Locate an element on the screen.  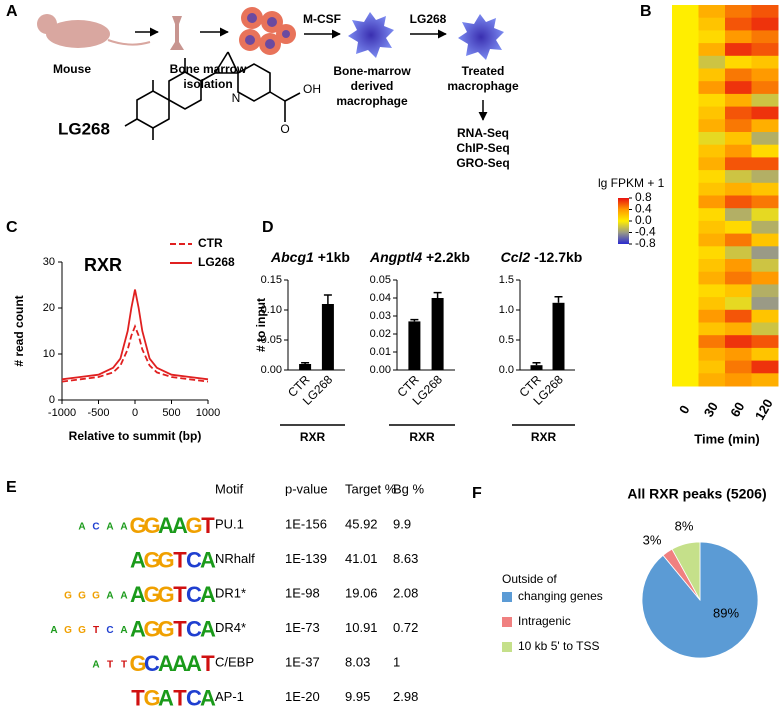
axis is located at coordinates (316, 325).